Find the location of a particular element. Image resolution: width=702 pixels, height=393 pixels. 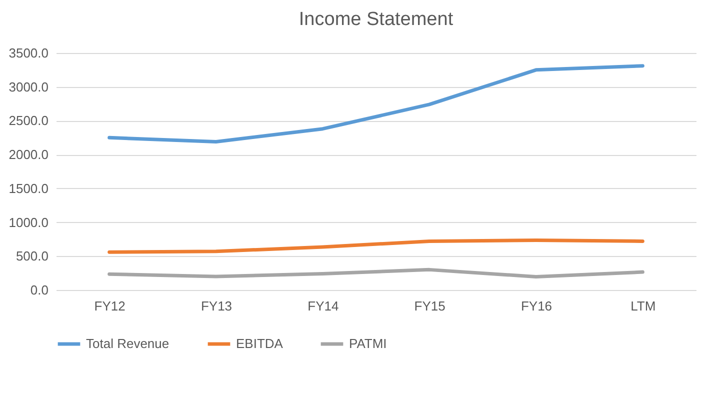

y-tick-label: 2000.0 is located at coordinates (28, 154).